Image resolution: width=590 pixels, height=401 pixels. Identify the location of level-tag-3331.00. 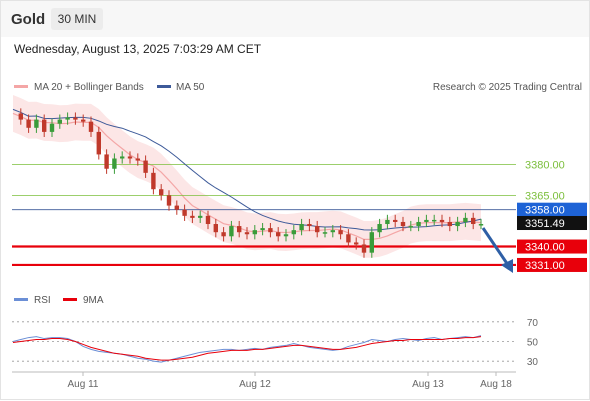
(552, 264).